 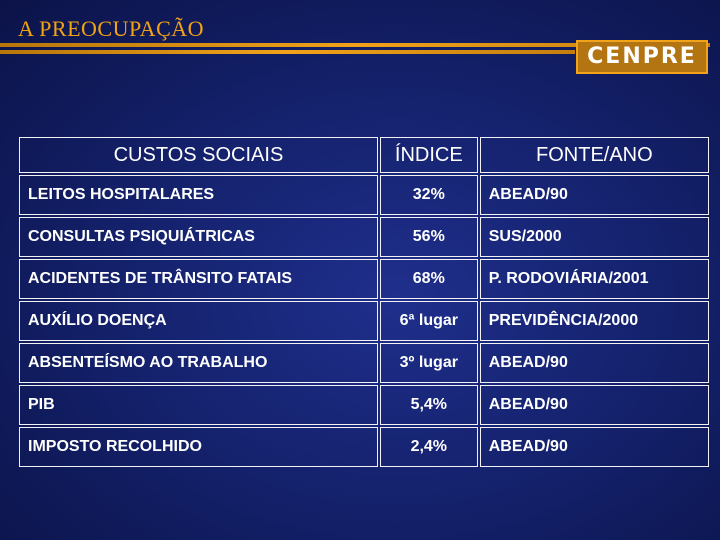 What do you see at coordinates (594, 279) in the screenshot?
I see `cell-fonte: P. RODOVIÁRIA/2001` at bounding box center [594, 279].